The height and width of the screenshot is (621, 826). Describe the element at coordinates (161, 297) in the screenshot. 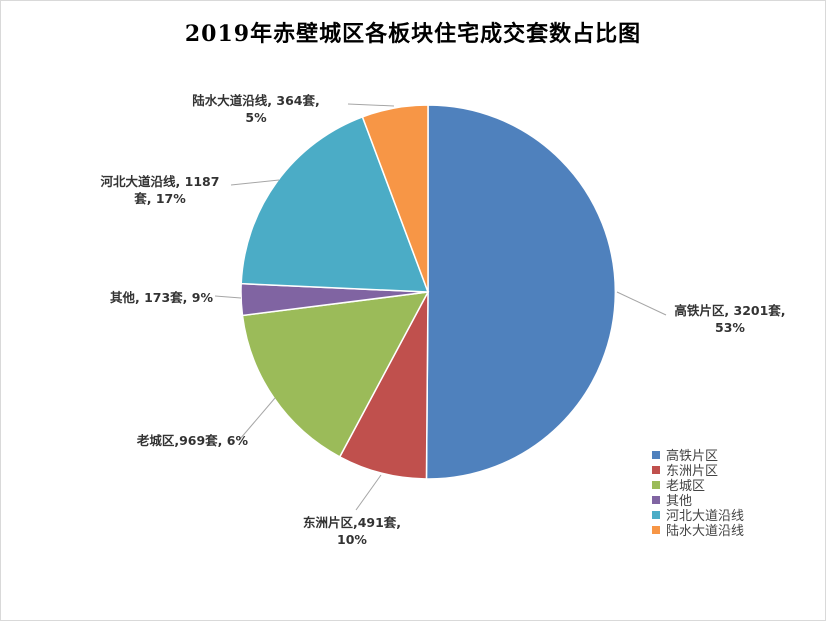

I see `data-label-4: 其他, 173套, 9%` at that location.